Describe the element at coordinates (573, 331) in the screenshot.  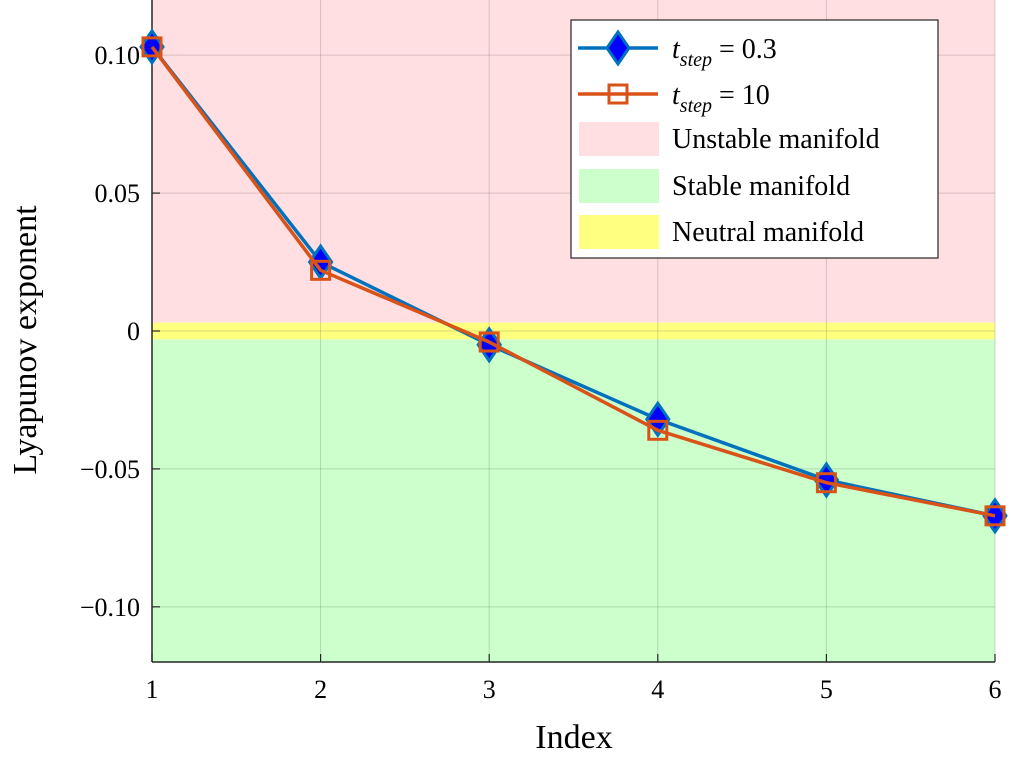
I see `region-neutral-manifold` at that location.